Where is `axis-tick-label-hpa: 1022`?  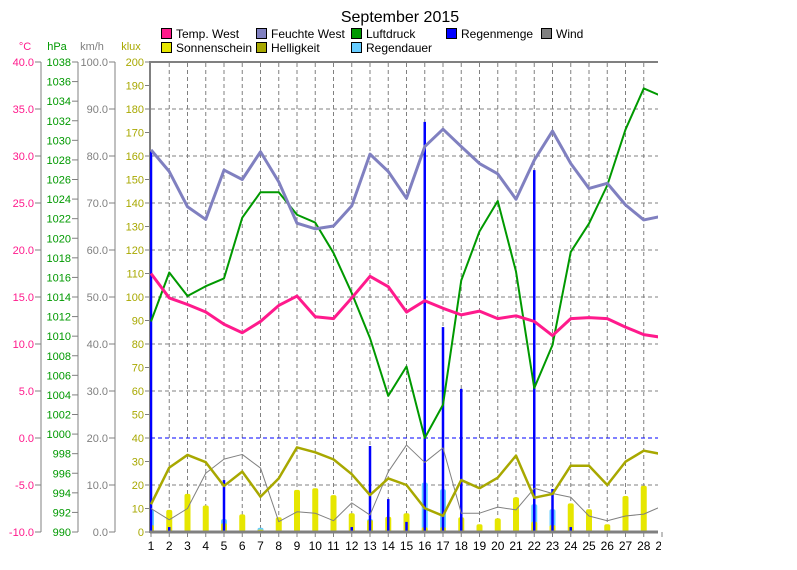 axis-tick-label-hpa: 1022 is located at coordinates (59, 220).